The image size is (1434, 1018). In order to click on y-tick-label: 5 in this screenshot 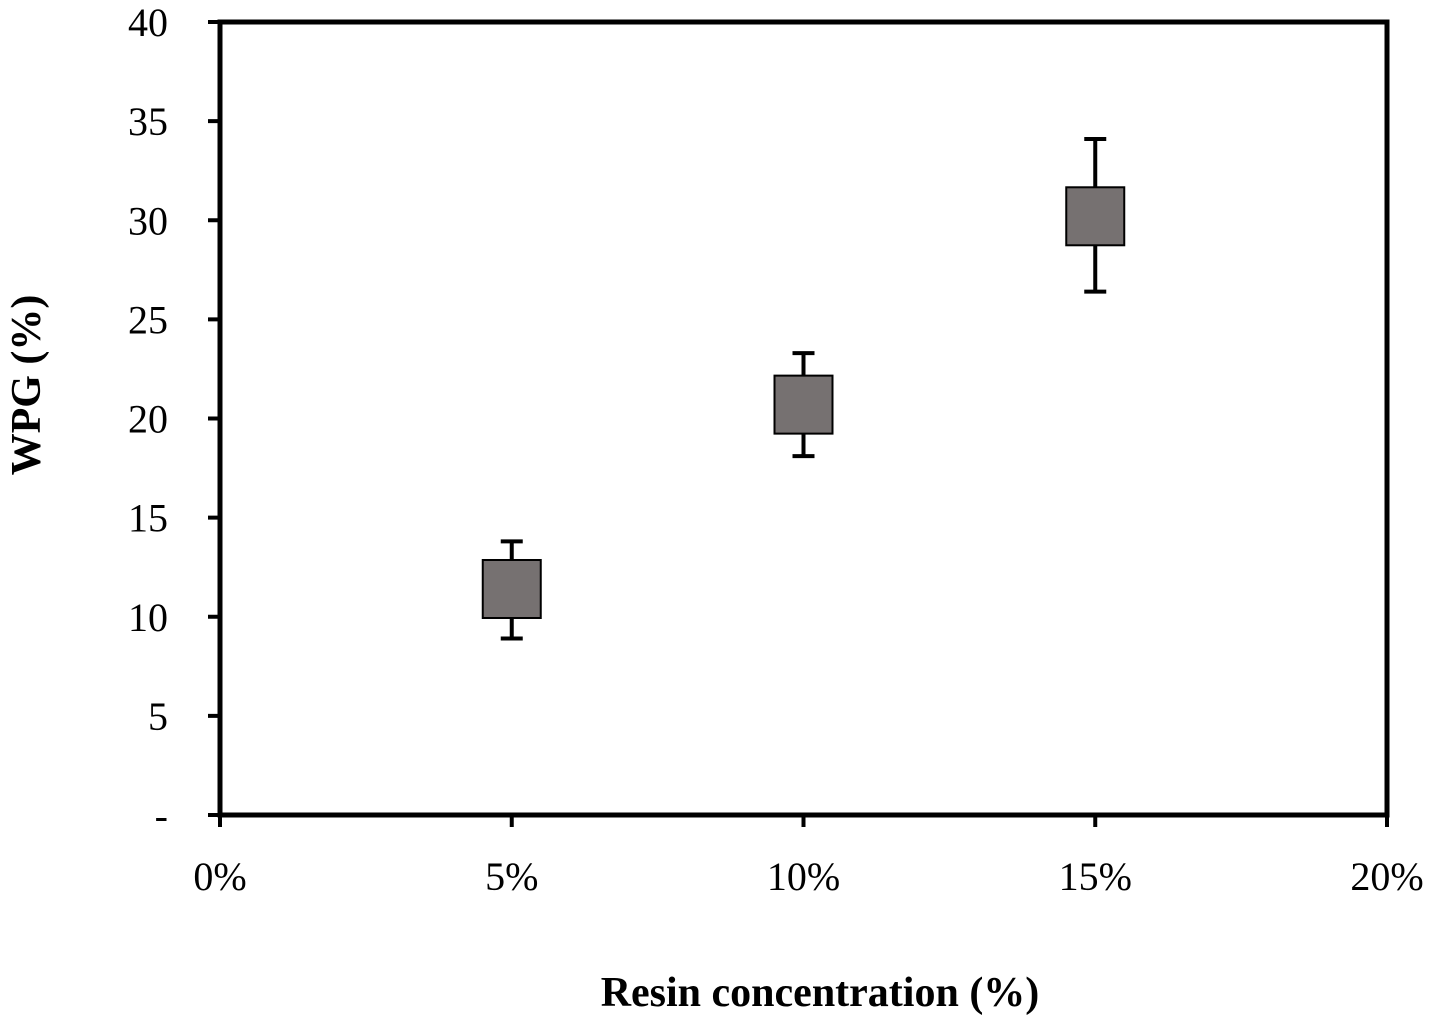, I will do `click(158, 716)`.